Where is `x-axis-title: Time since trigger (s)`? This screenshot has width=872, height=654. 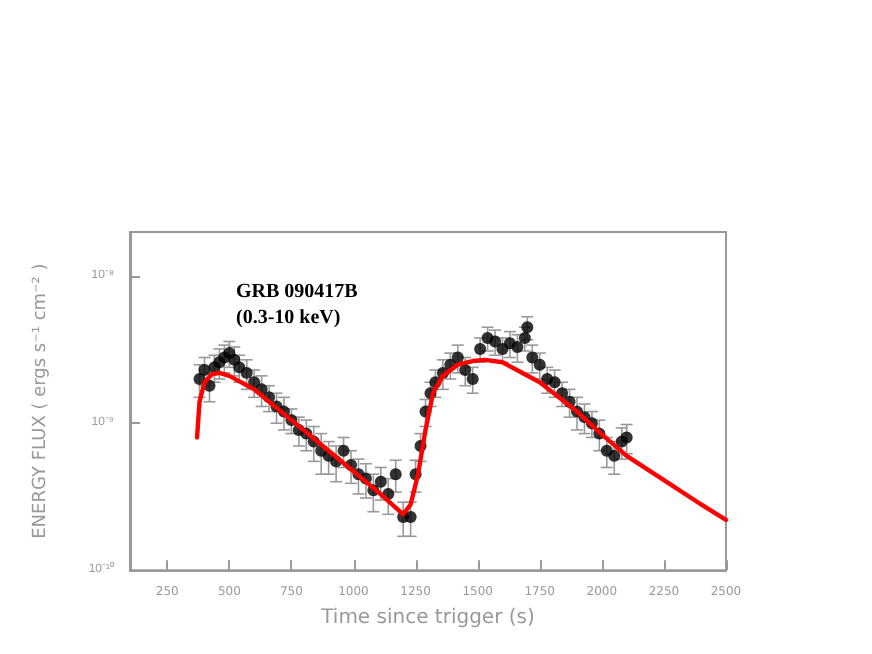 x-axis-title: Time since trigger (s) is located at coordinates (427, 618).